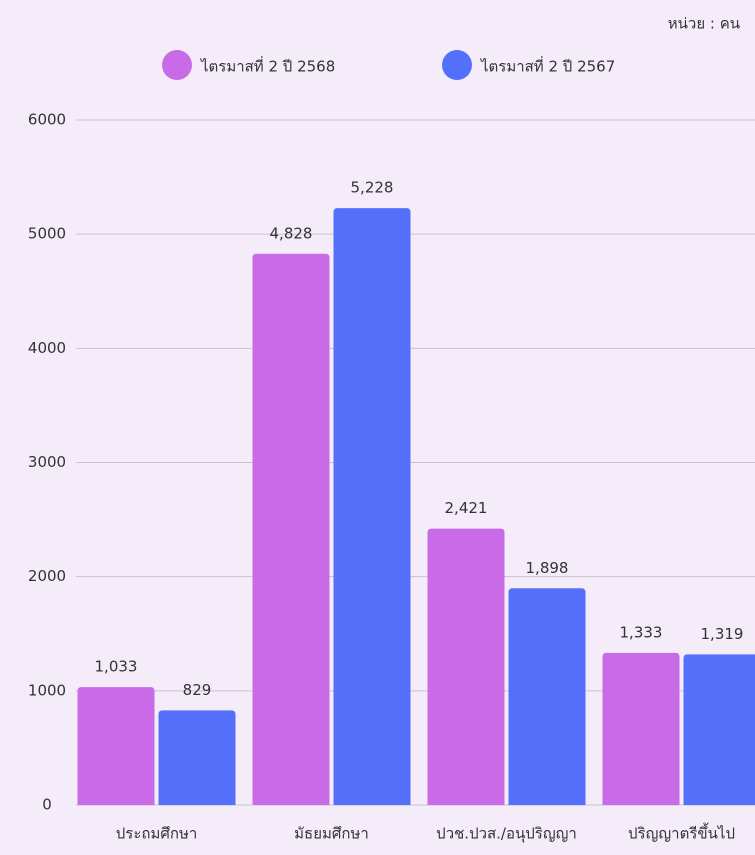 This screenshot has height=855, width=755. I want to click on value-label: 1,333, so click(641, 632).